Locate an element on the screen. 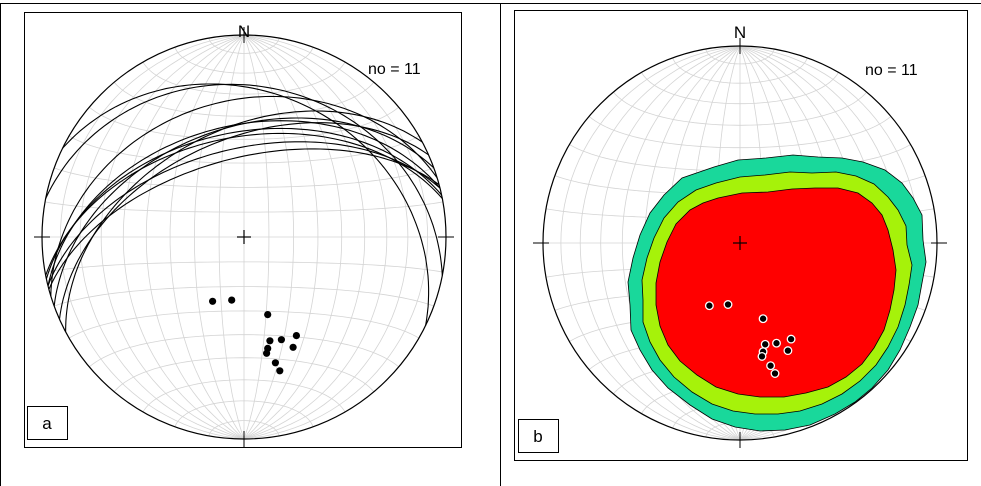 The image size is (981, 486). panel-a-north-label: N is located at coordinates (244, 31).